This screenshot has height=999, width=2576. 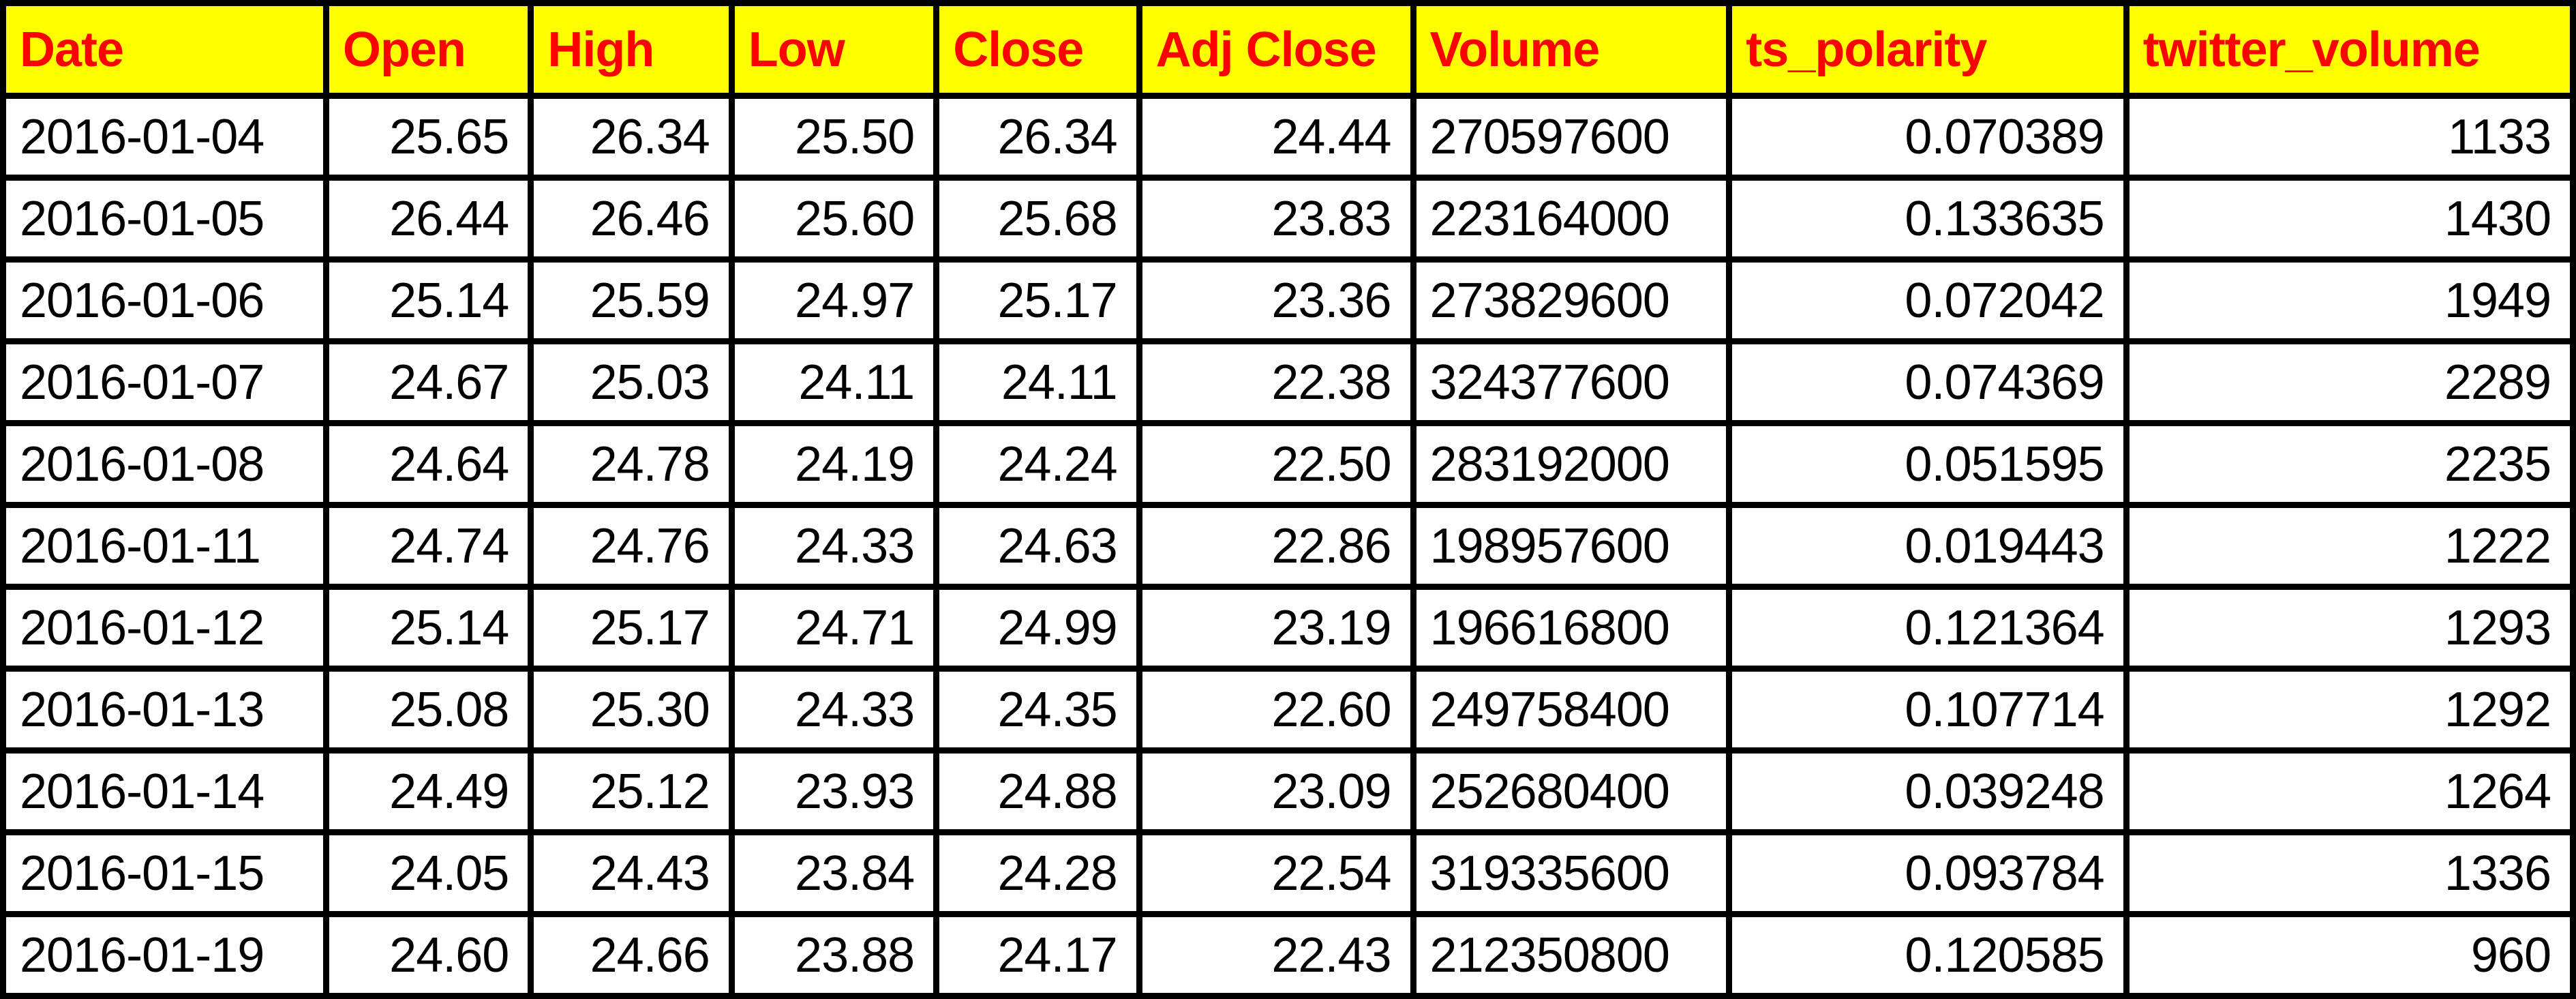 What do you see at coordinates (428, 546) in the screenshot?
I see `cell-open: 24.74` at bounding box center [428, 546].